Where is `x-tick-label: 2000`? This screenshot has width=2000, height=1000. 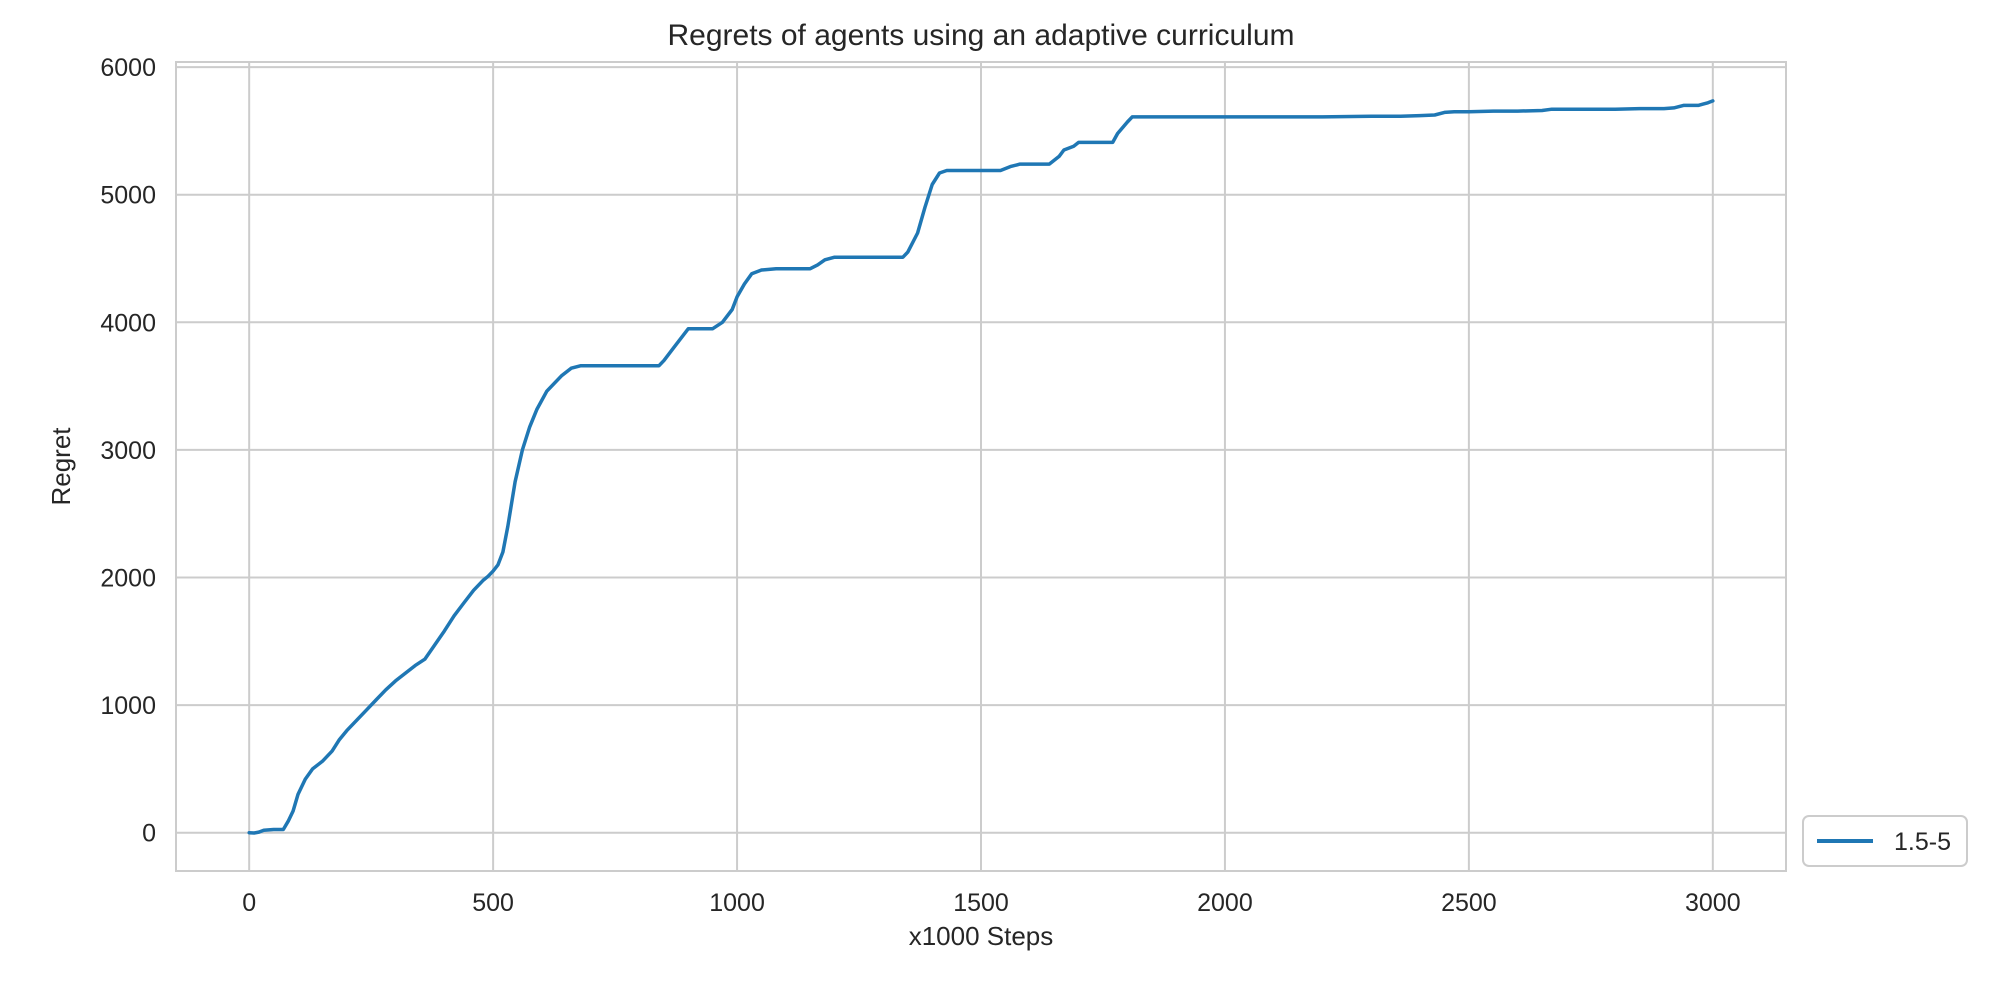
x-tick-label: 2000 is located at coordinates (1225, 903).